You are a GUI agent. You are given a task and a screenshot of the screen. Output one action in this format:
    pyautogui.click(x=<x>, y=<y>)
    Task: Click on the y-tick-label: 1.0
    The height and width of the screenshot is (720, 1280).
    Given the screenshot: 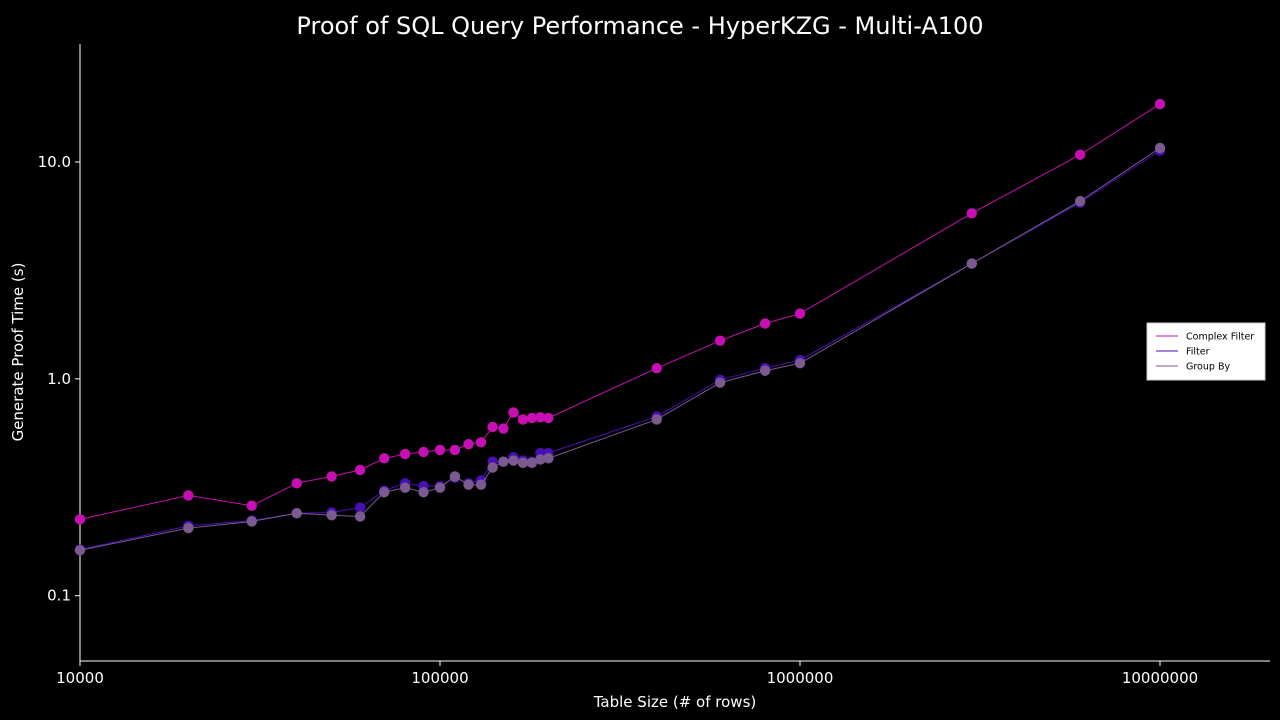 What is the action you would take?
    pyautogui.click(x=59, y=379)
    